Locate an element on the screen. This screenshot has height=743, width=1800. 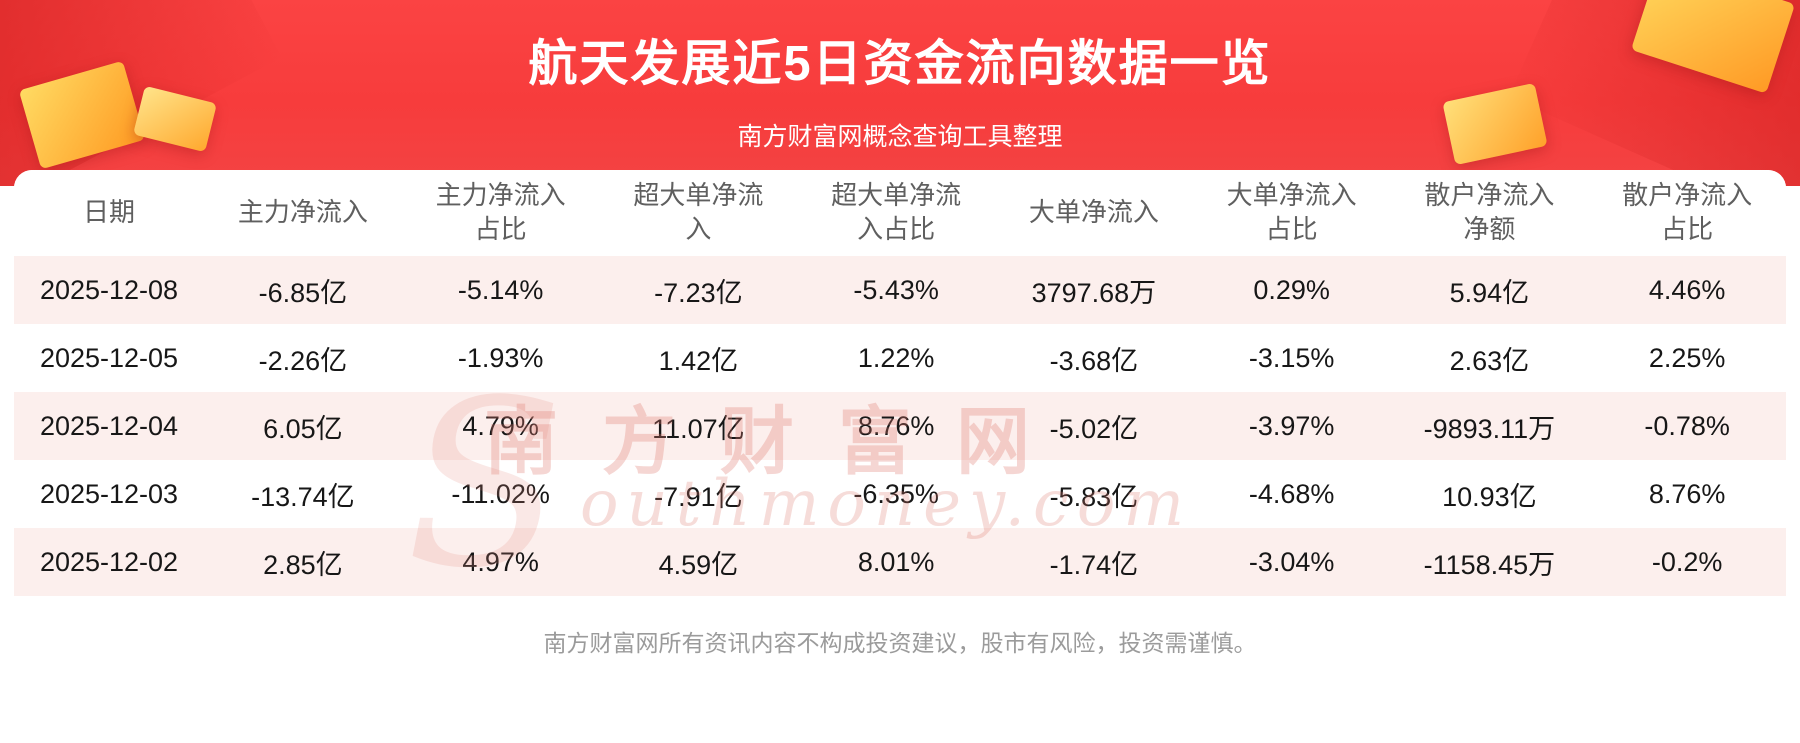
column-header-main-pct: 主力净流入占比 is located at coordinates (501, 213).